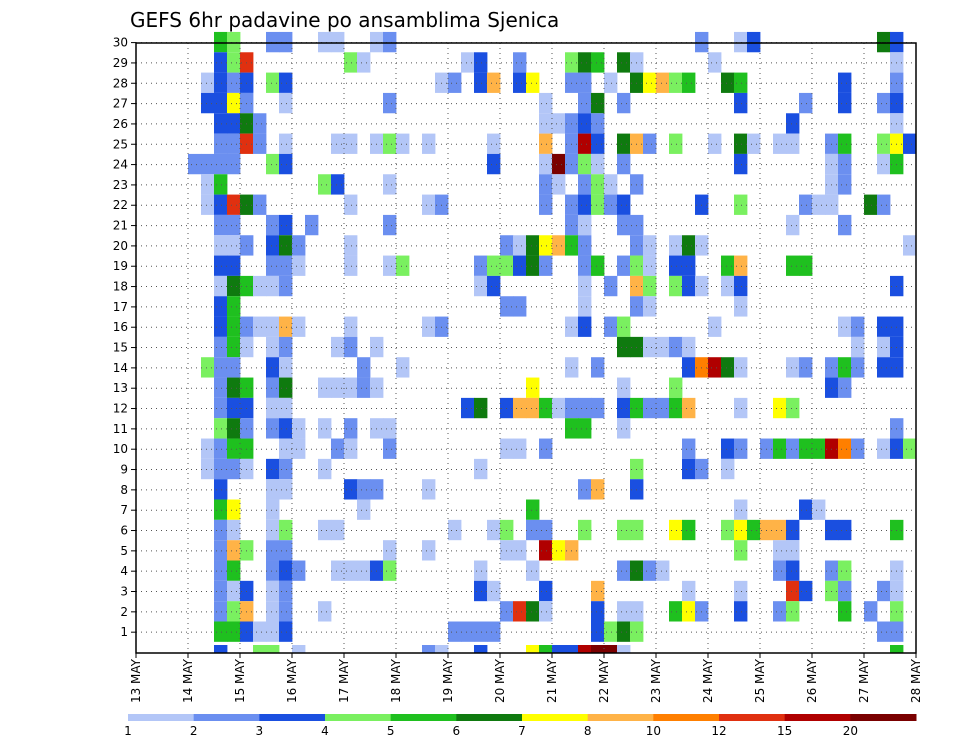 Image resolution: width=960 pixels, height=742 pixels. What do you see at coordinates (260, 731) in the screenshot?
I see `legend-label: 3` at bounding box center [260, 731].